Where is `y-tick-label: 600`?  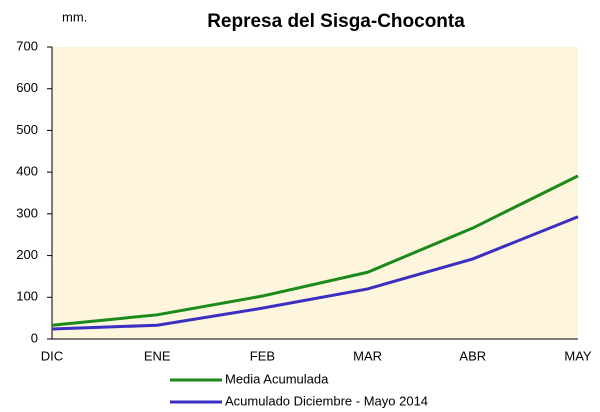
y-tick-label: 600 is located at coordinates (27, 87).